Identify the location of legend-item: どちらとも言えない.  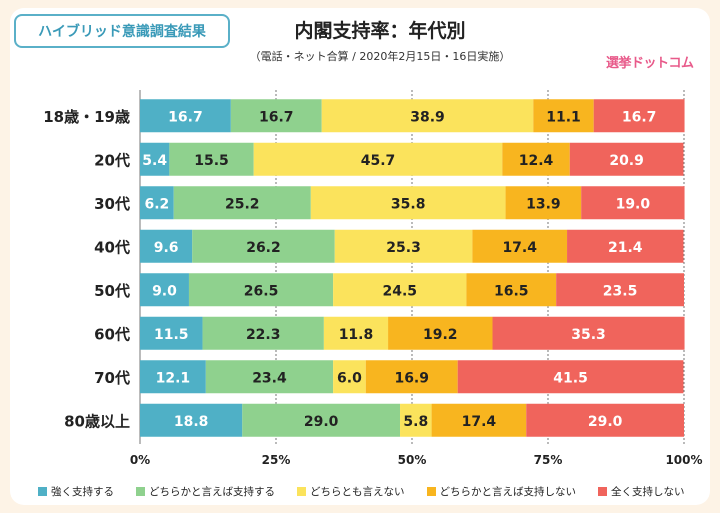
(351, 491).